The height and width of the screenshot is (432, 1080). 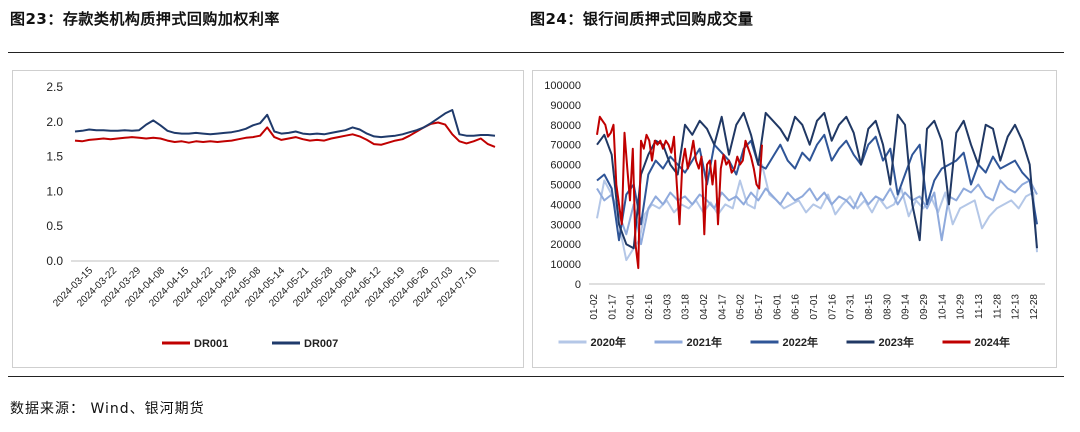 What do you see at coordinates (565, 146) in the screenshot?
I see `y-tick-label: 70000` at bounding box center [565, 146].